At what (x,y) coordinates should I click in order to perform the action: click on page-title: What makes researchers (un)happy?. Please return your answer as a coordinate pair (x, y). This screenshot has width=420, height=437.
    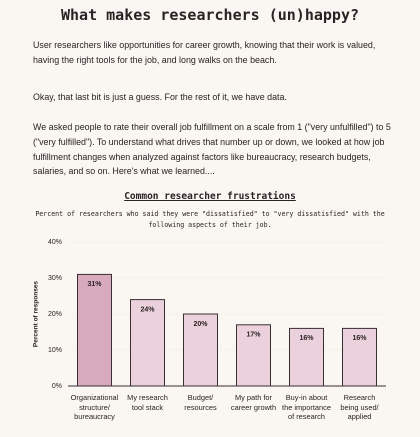
    Looking at the image, I should click on (209, 15).